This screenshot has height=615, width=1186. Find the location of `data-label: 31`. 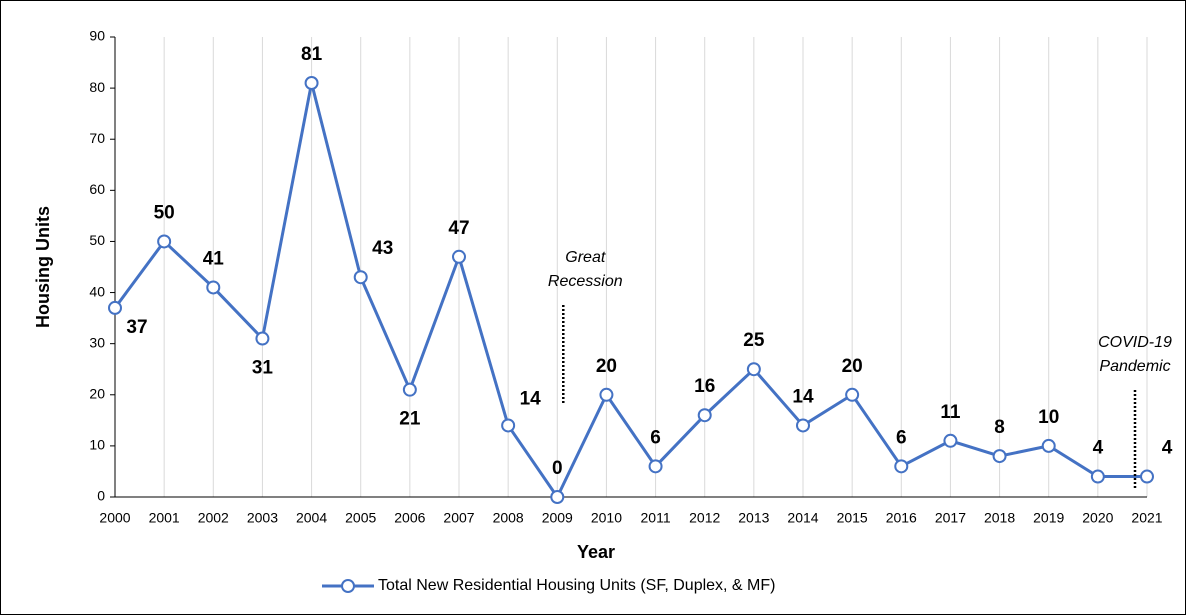

data-label: 31 is located at coordinates (263, 368).